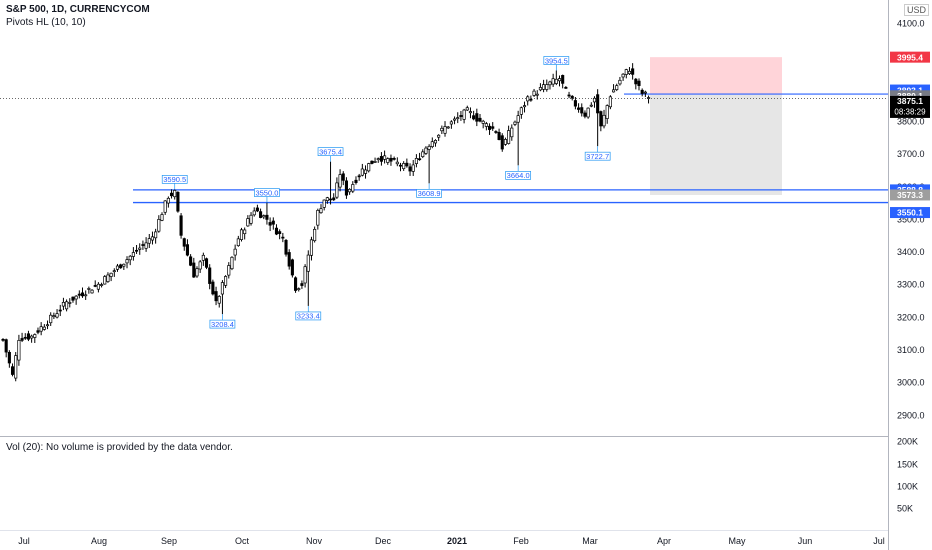 This screenshot has height=550, width=932. Describe the element at coordinates (907, 487) in the screenshot. I see `volume-tick-label: 100K` at that location.